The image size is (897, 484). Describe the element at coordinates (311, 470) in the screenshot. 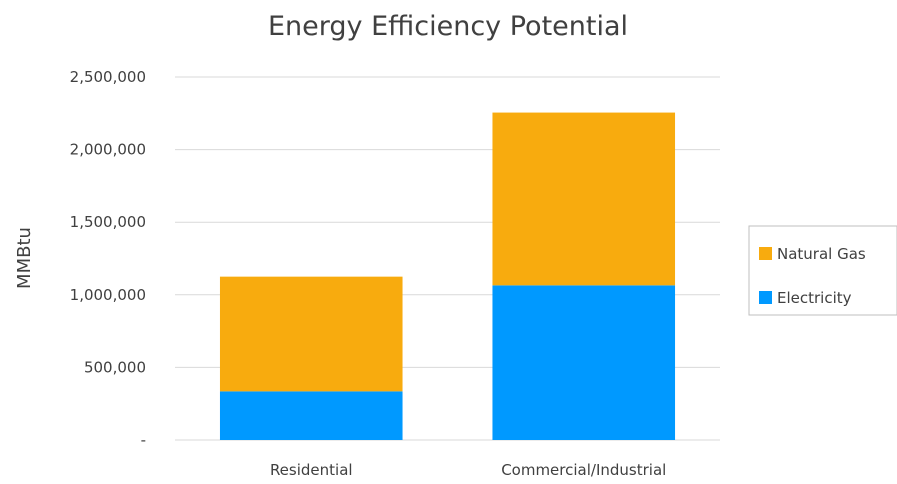

I see `x-category-label: Residential` at that location.